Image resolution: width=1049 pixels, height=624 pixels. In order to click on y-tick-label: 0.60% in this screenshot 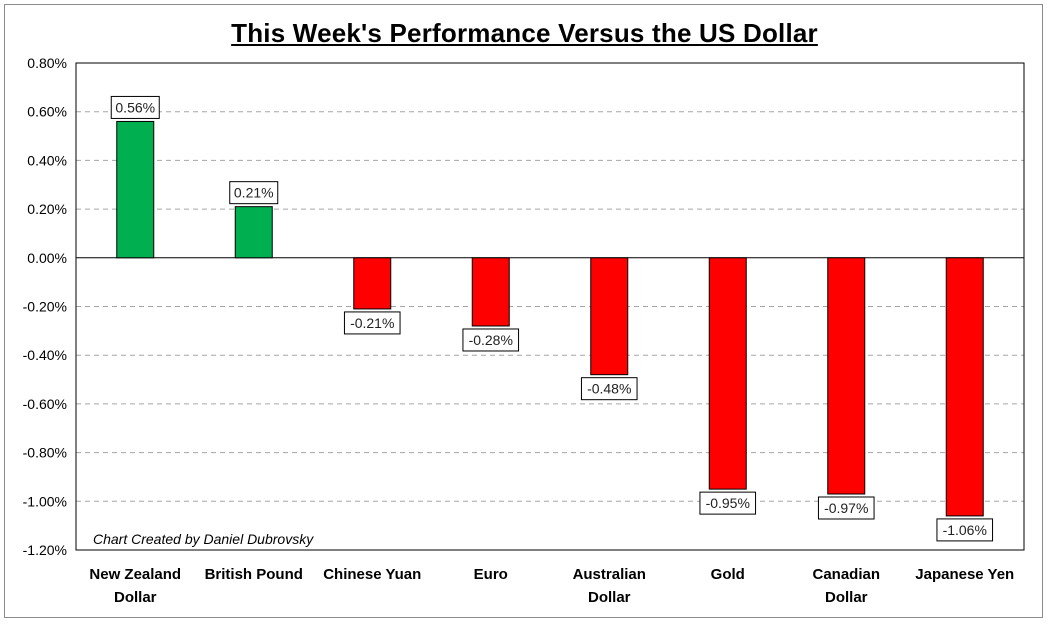, I will do `click(47, 112)`.